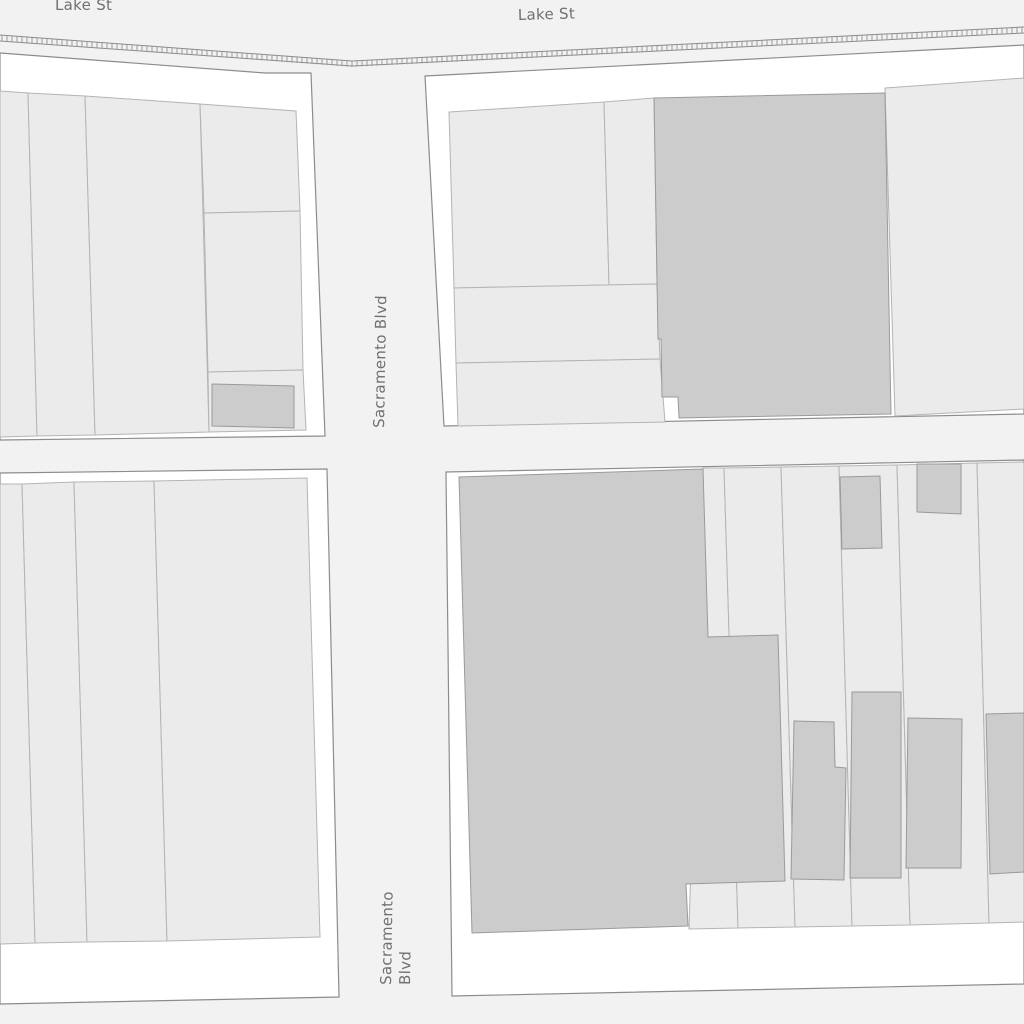 This screenshot has width=1024, height=1024. Describe the element at coordinates (387, 938) in the screenshot. I see `street-label-sacramento-blvd-lower-line1: Sacramento` at that location.